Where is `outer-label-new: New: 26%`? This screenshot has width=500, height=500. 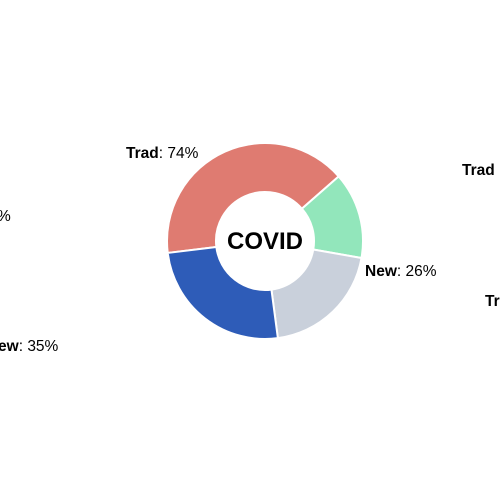 outer-label-new: New: 26% is located at coordinates (401, 271).